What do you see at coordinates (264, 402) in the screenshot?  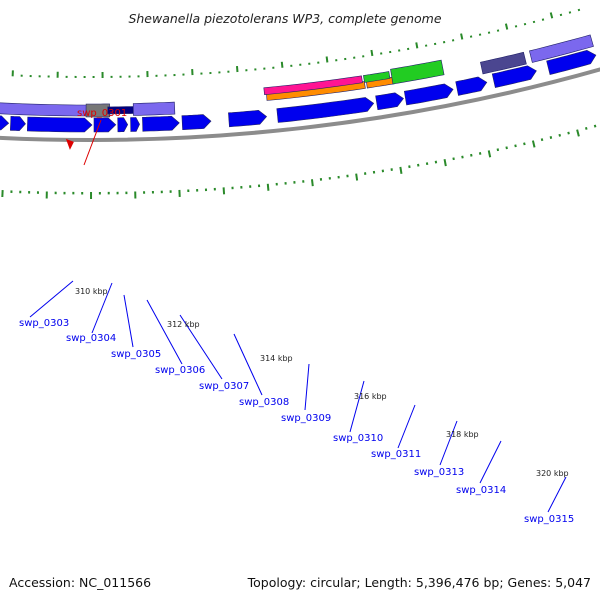 I see `gene-label-swp_0308: swp_0308` at bounding box center [264, 402].